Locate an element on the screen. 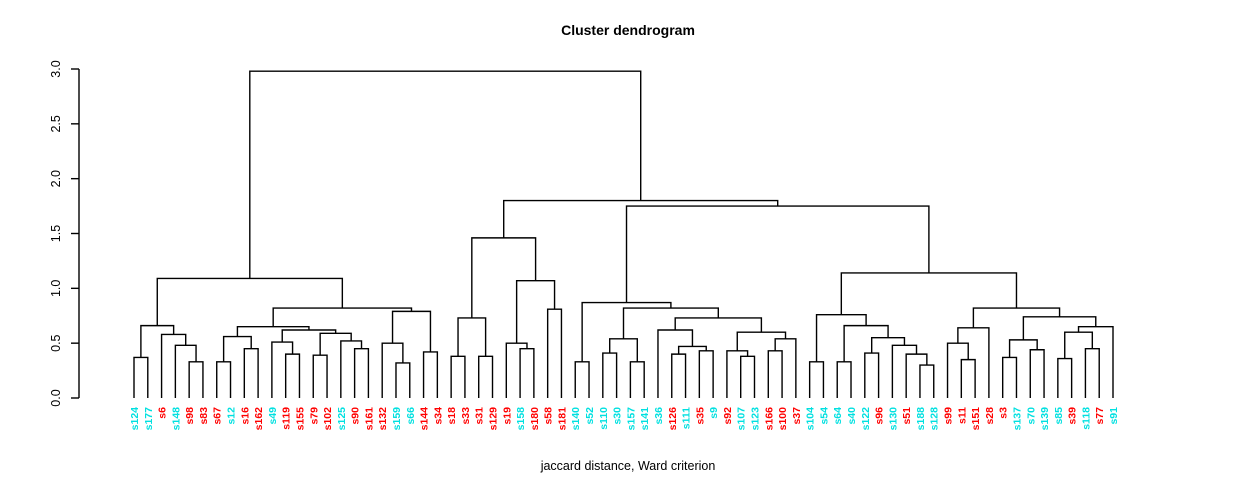  leaf-label: s85 is located at coordinates (1059, 416).